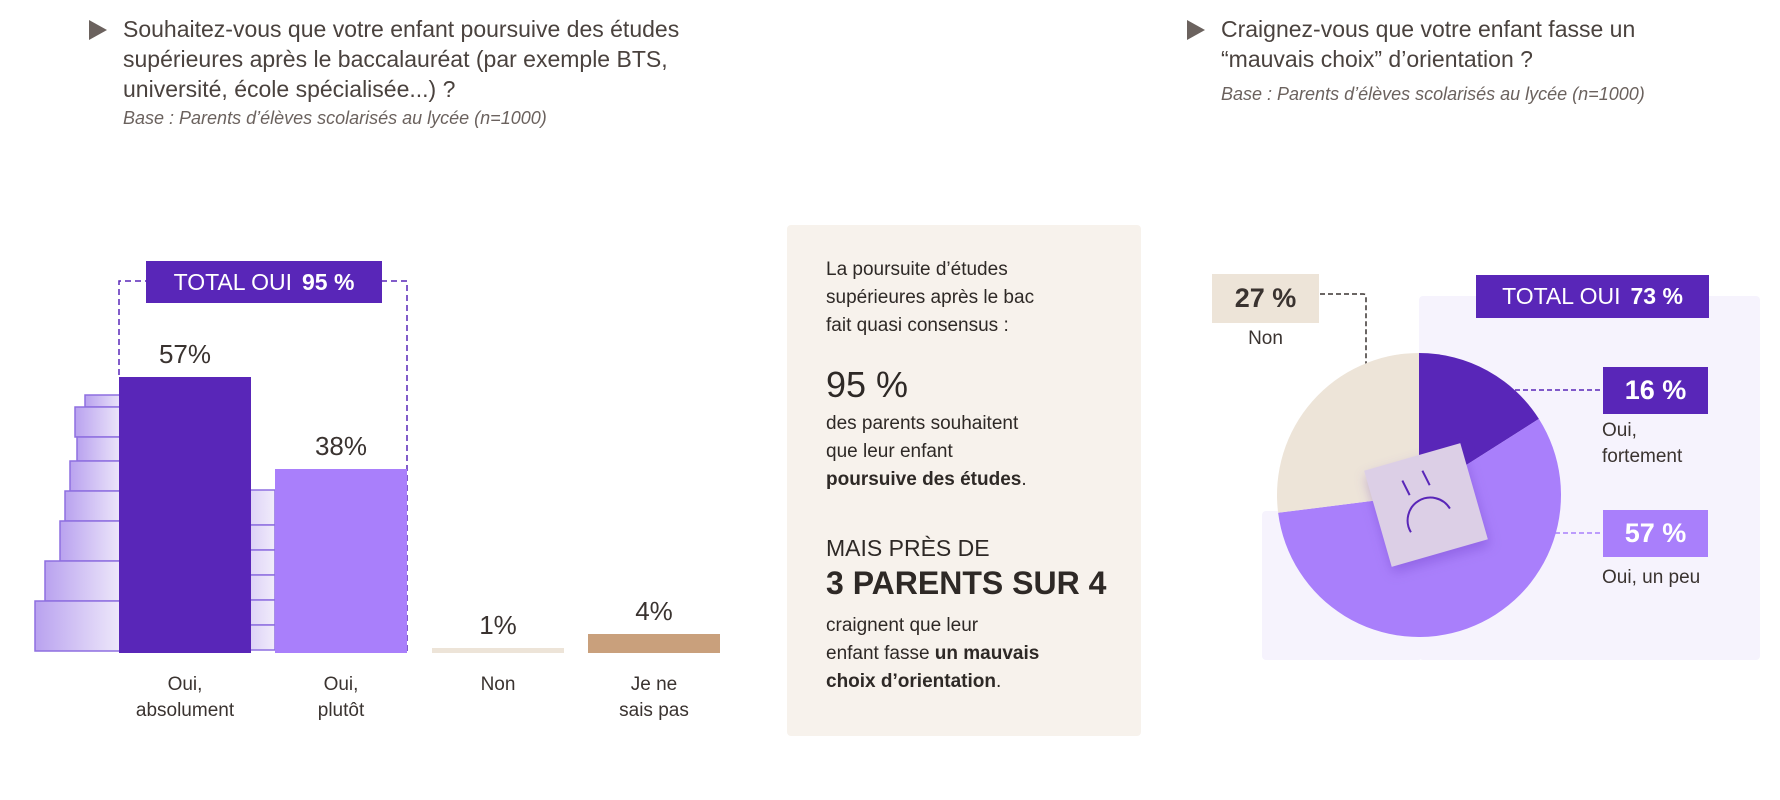 The width and height of the screenshot is (1780, 800). What do you see at coordinates (924, 479) in the screenshot?
I see `panel-bold: poursuive des études` at bounding box center [924, 479].